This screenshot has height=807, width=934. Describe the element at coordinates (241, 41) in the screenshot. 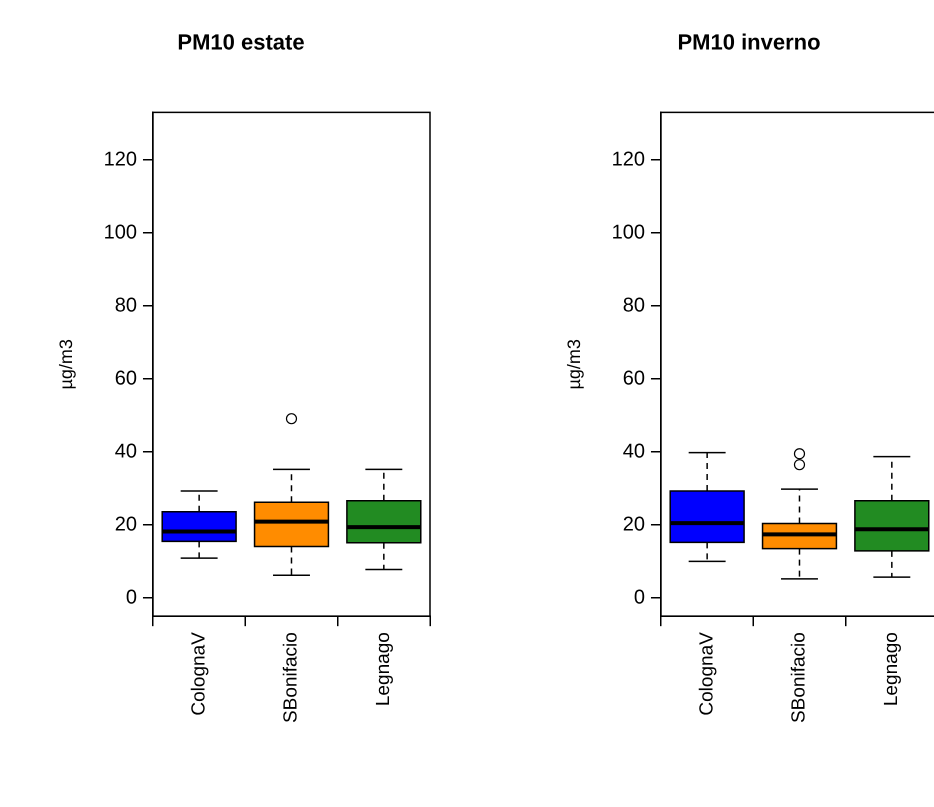

I see `chart-title: PM10 estate` at that location.